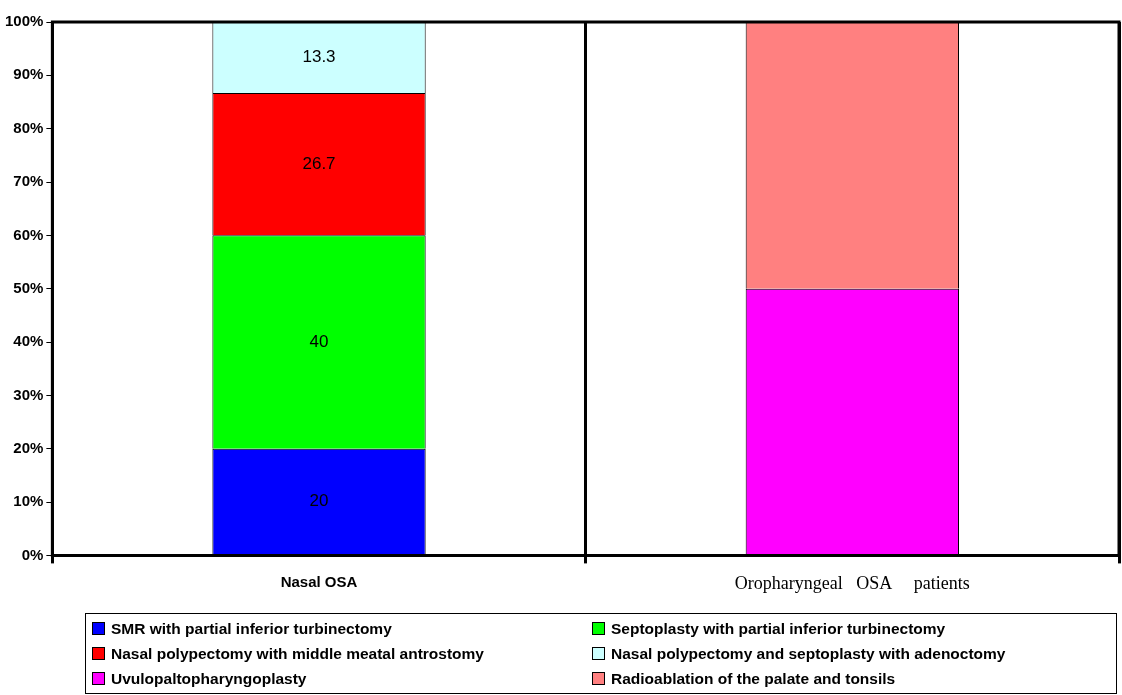  What do you see at coordinates (753, 678) in the screenshot?
I see `legend-label: Radioablation of the palate and tonsils` at bounding box center [753, 678].